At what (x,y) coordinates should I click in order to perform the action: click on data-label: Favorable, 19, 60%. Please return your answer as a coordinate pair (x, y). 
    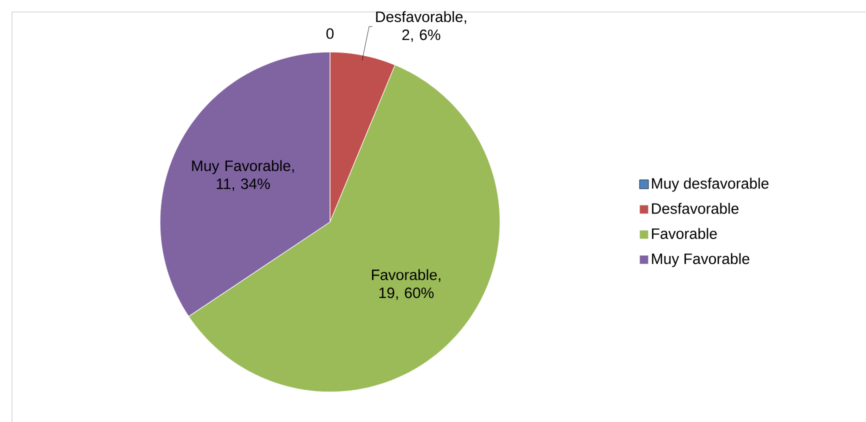
    Looking at the image, I should click on (406, 284).